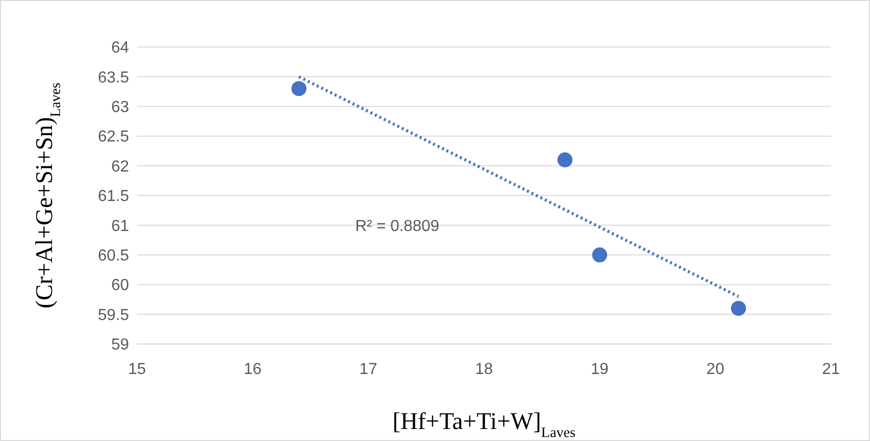  What do you see at coordinates (120, 345) in the screenshot?
I see `y-tick-label: 59` at bounding box center [120, 345].